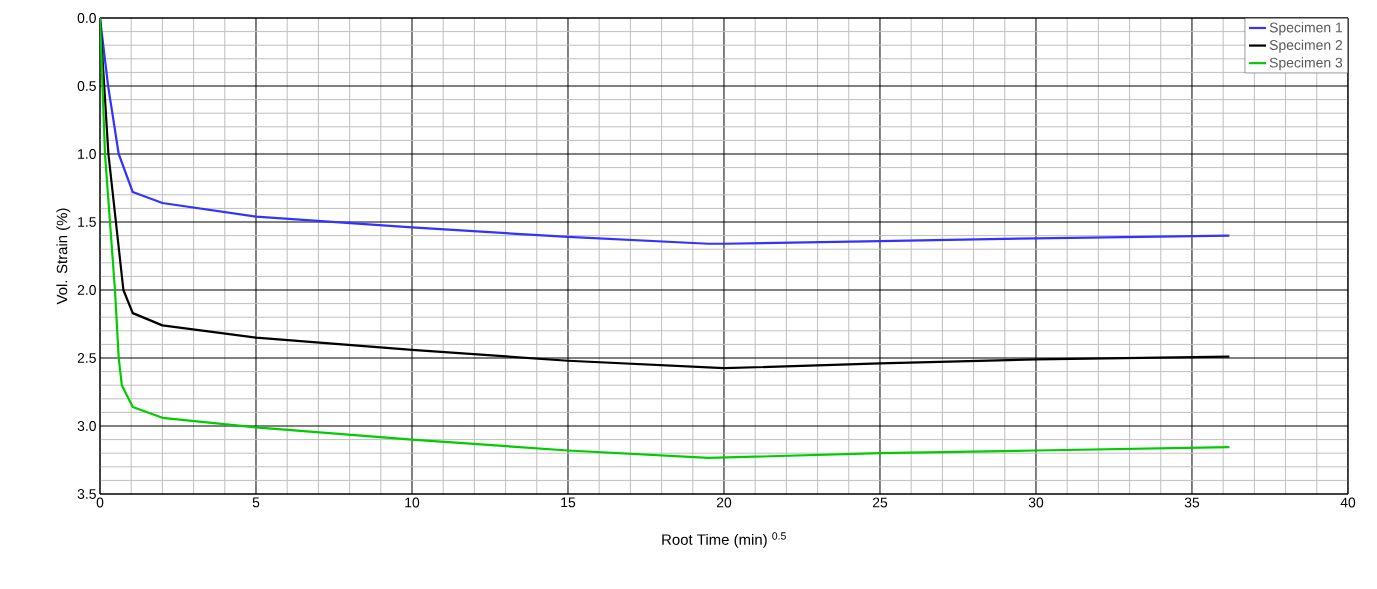  I want to click on x-tick-label: 20, so click(724, 502).